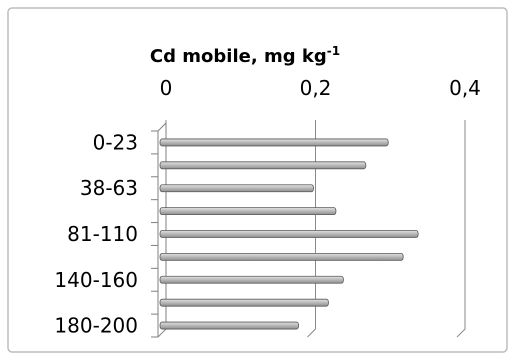 The height and width of the screenshot is (360, 515). What do you see at coordinates (166, 88) in the screenshot?
I see `x-tick-label-0: 0` at bounding box center [166, 88].